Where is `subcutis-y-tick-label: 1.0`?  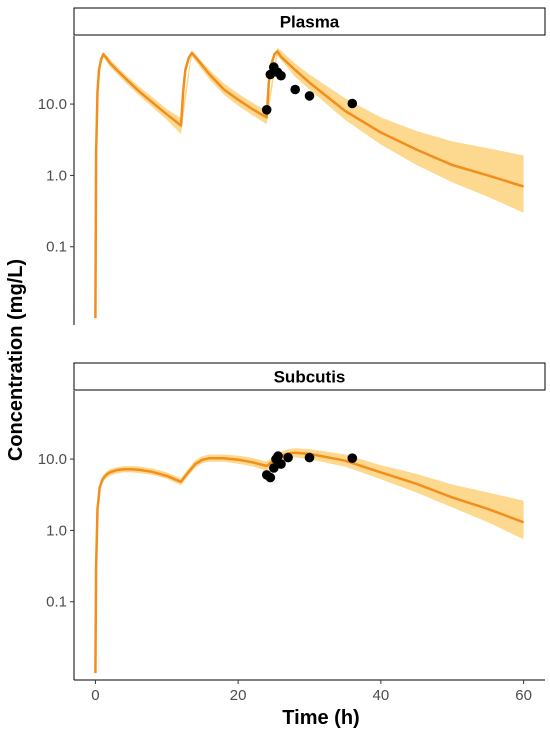
subcutis-y-tick-label: 1.0 is located at coordinates (56, 530).